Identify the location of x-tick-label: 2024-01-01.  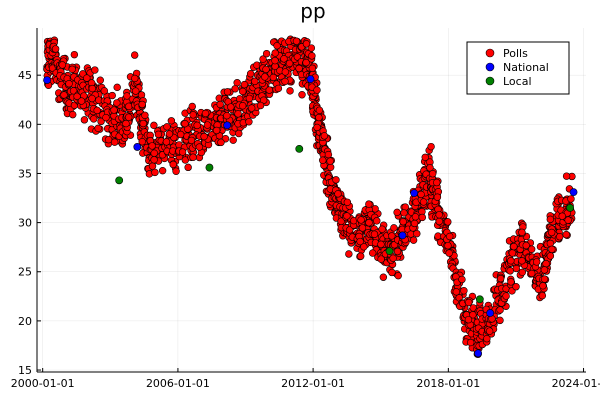
(576, 383).